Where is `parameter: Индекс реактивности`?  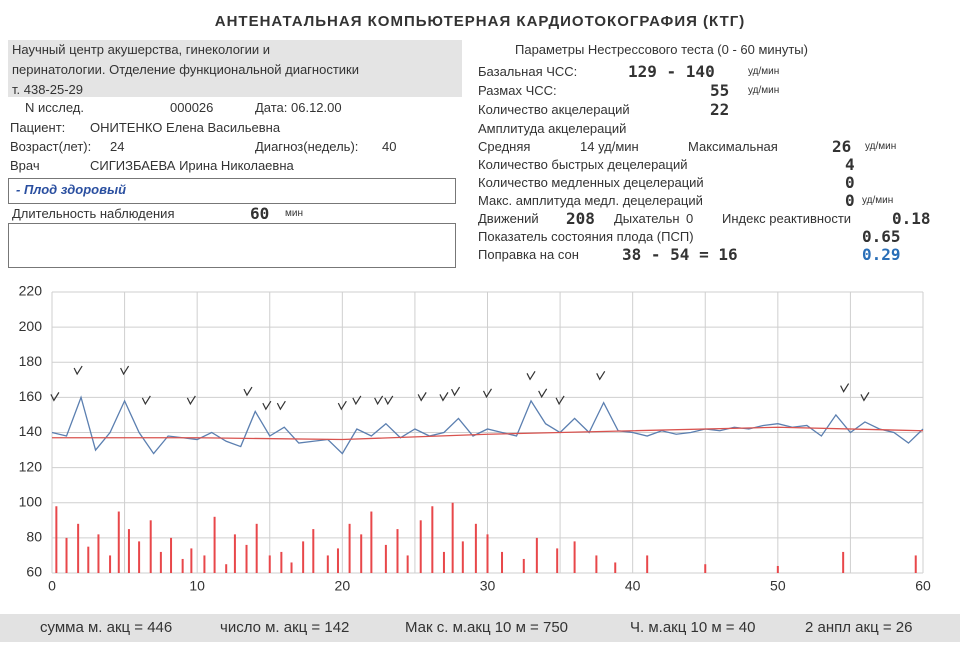
parameter: Индекс реактивности is located at coordinates (787, 218).